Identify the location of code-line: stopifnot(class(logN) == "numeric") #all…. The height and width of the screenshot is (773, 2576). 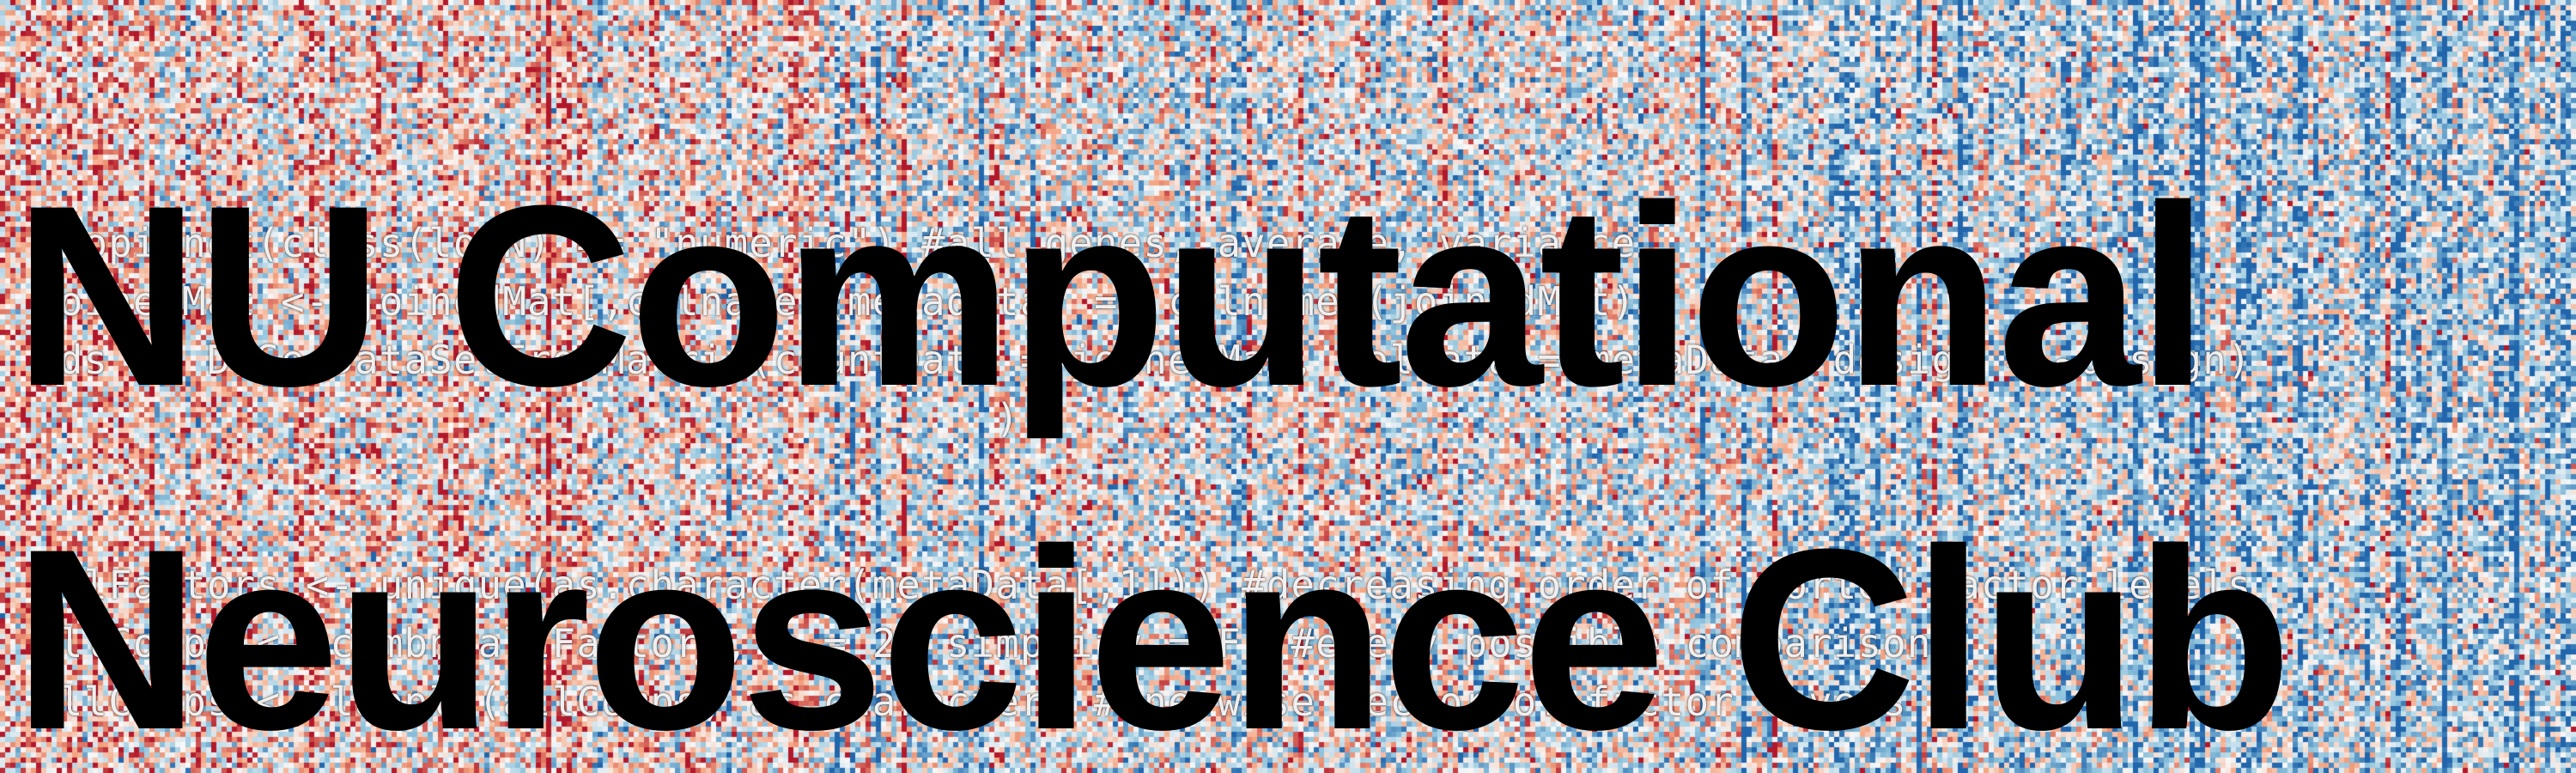
(835, 243).